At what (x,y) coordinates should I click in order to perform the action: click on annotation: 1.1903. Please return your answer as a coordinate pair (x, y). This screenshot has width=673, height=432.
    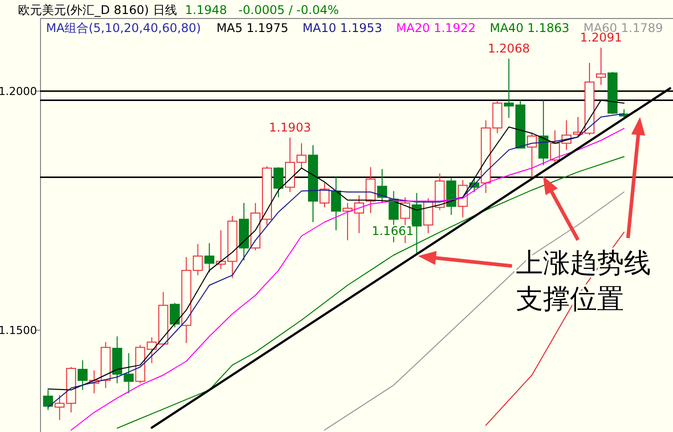
    Looking at the image, I should click on (289, 127).